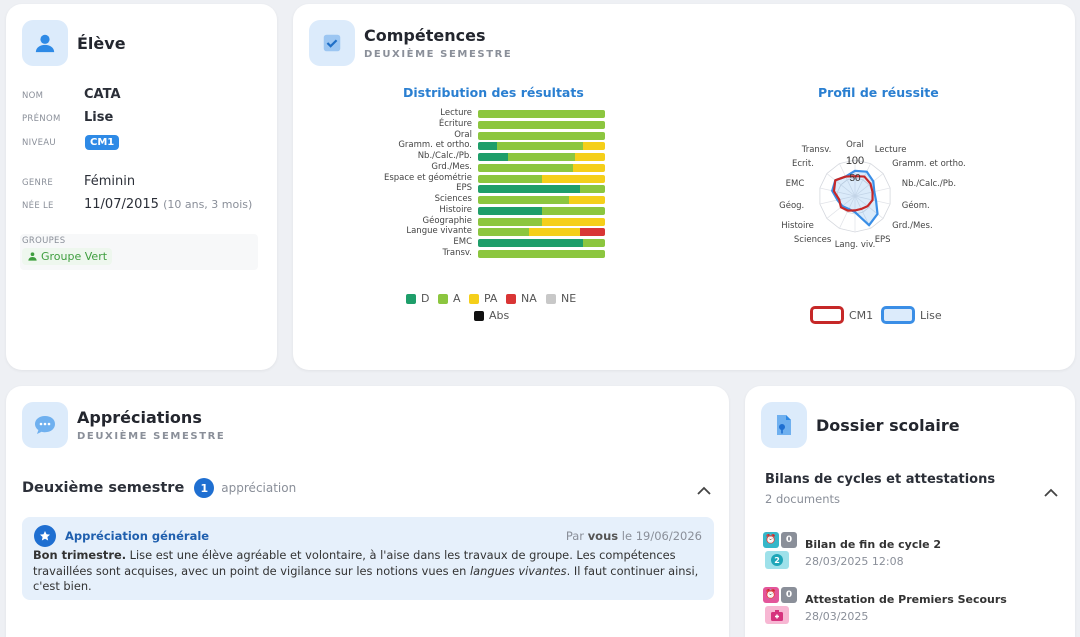 The width and height of the screenshot is (1080, 637). Describe the element at coordinates (493, 92) in the screenshot. I see `distribution-title: Distribution des résultats` at that location.